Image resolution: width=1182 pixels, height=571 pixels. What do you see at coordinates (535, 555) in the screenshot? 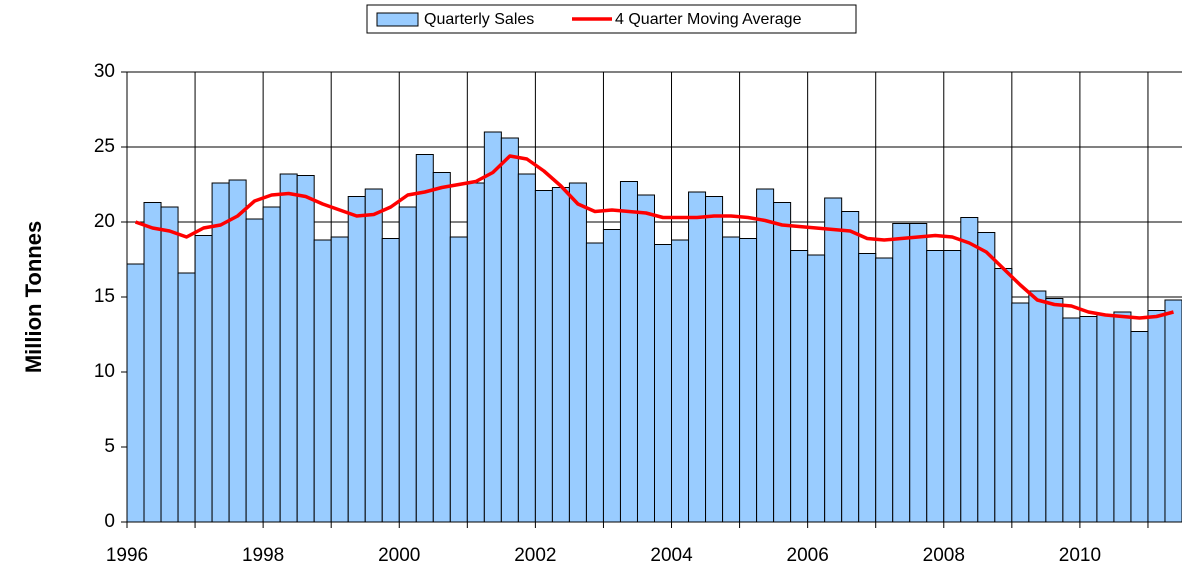
I see `x-tick-label: 2002` at bounding box center [535, 555].